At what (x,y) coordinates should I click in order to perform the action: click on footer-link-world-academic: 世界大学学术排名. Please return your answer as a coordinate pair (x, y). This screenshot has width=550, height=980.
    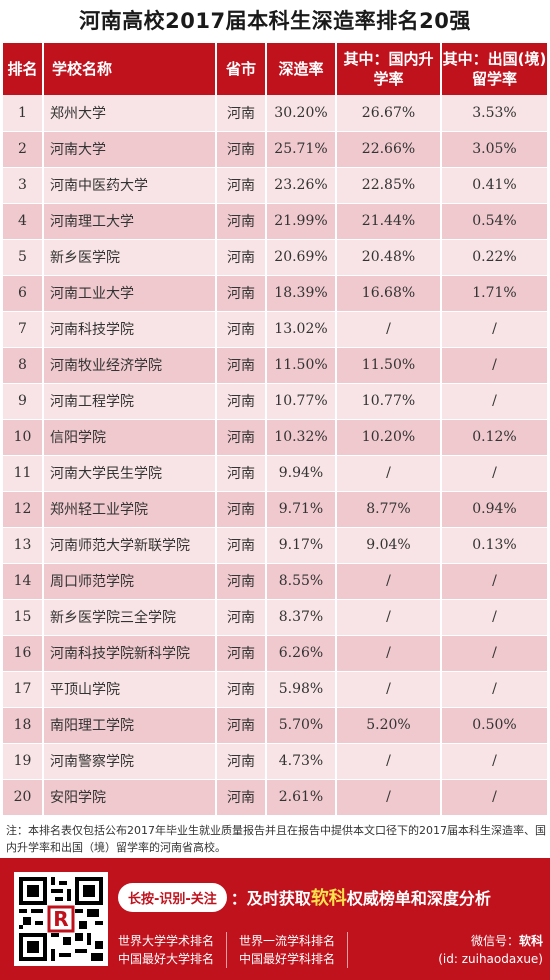
    Looking at the image, I should click on (166, 941).